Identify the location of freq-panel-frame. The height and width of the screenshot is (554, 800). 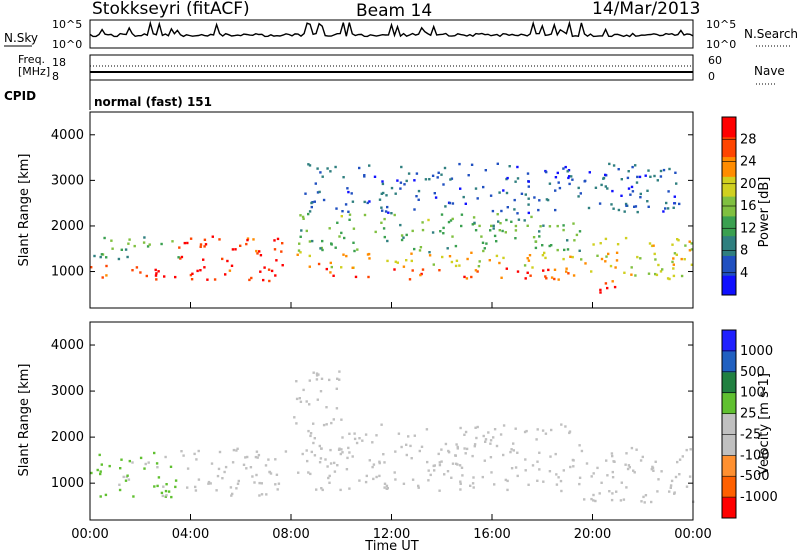
(391, 67).